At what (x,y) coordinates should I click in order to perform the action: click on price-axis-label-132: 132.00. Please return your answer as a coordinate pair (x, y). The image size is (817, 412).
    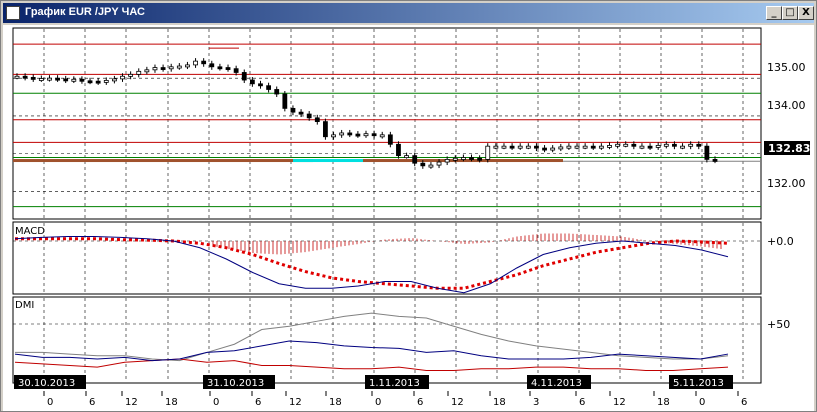
    Looking at the image, I should click on (786, 183).